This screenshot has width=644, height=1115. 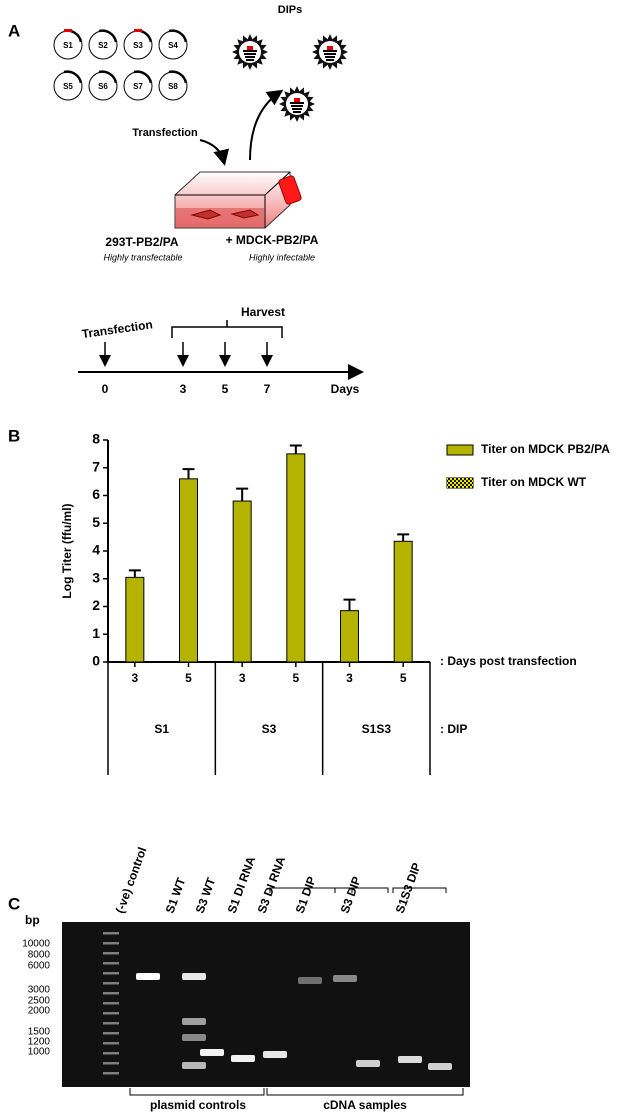 What do you see at coordinates (296, 1092) in the screenshot?
I see `bottom-brackets` at bounding box center [296, 1092].